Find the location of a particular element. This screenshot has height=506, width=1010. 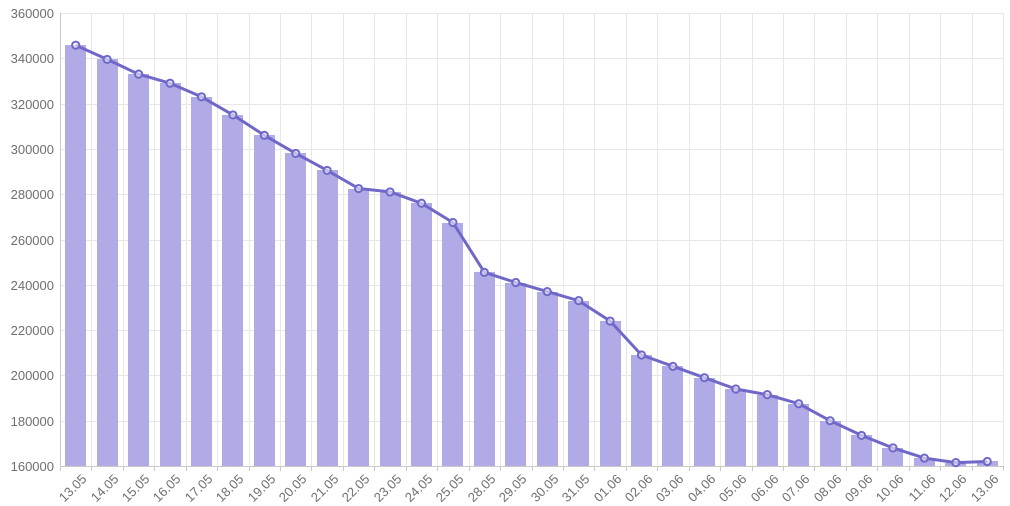

y-tick-label: 260000 is located at coordinates (32, 240).